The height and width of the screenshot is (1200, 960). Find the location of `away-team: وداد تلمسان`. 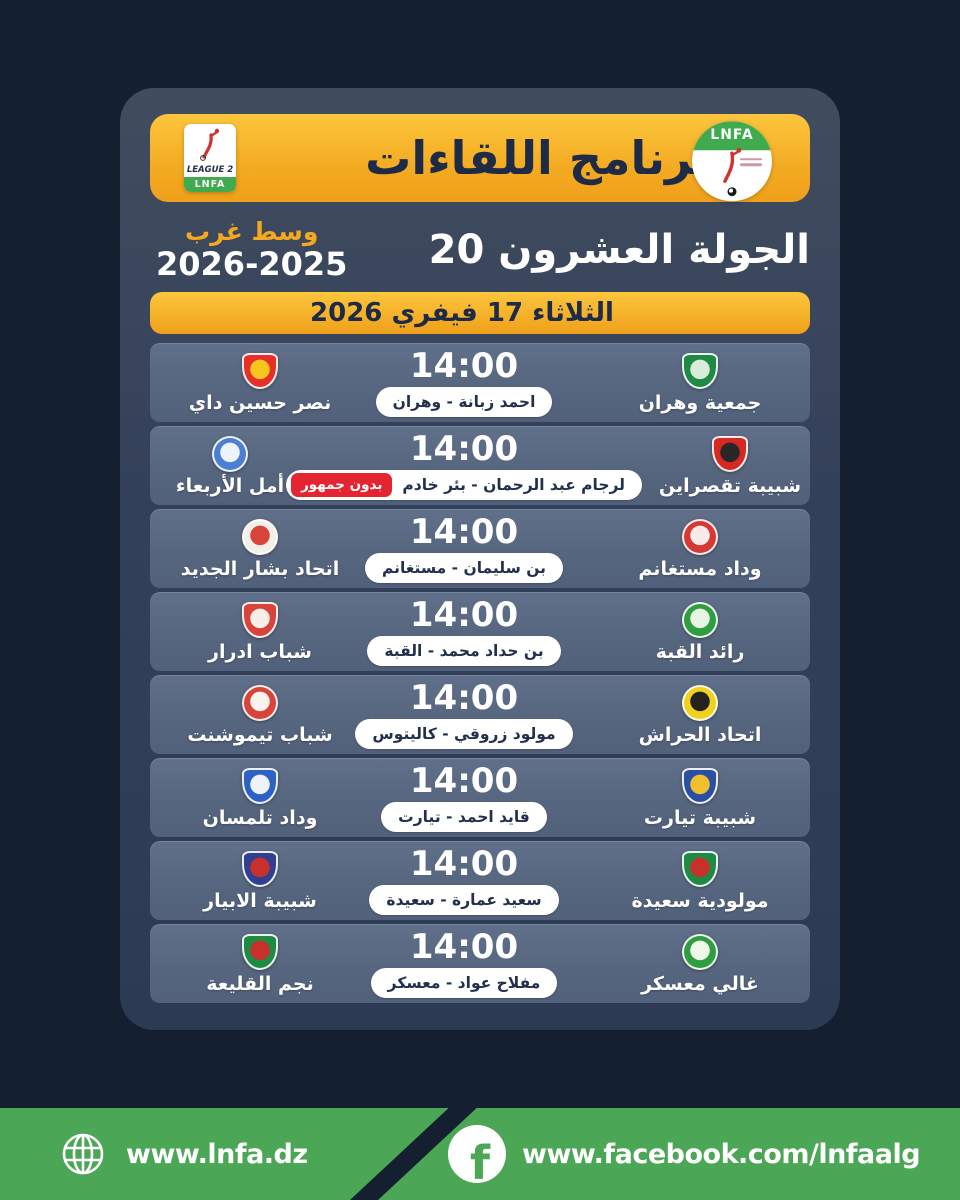

away-team: وداد تلمسان is located at coordinates (260, 797).